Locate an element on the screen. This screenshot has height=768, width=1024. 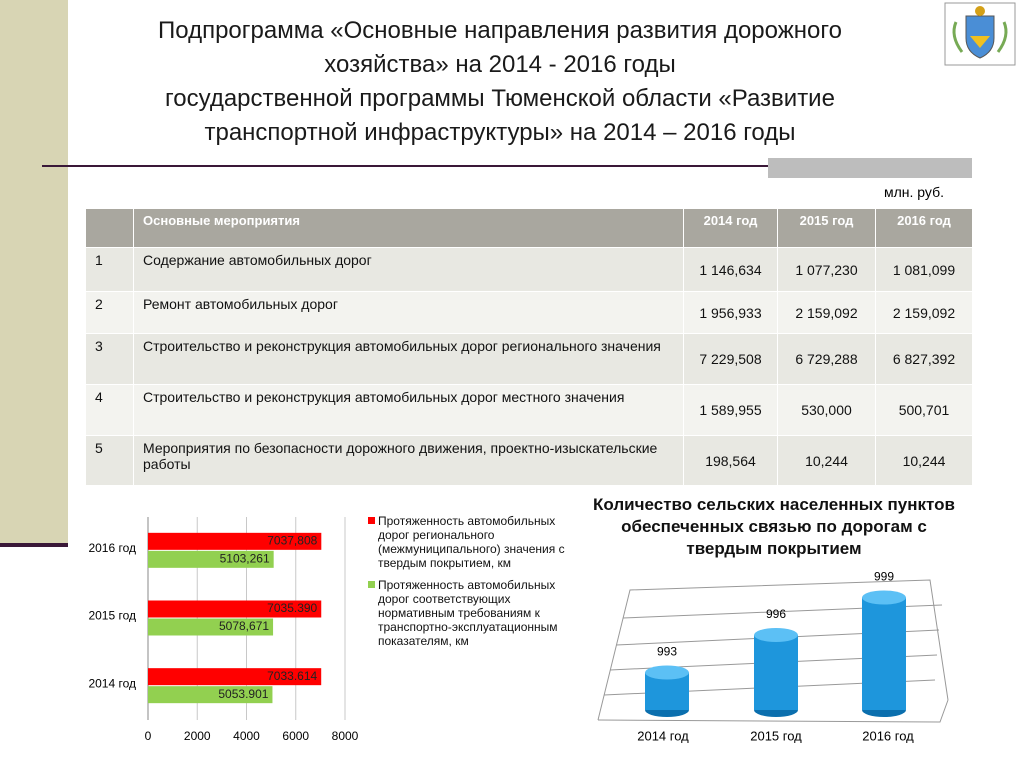
header-cell: 2014 год is located at coordinates (730, 228).